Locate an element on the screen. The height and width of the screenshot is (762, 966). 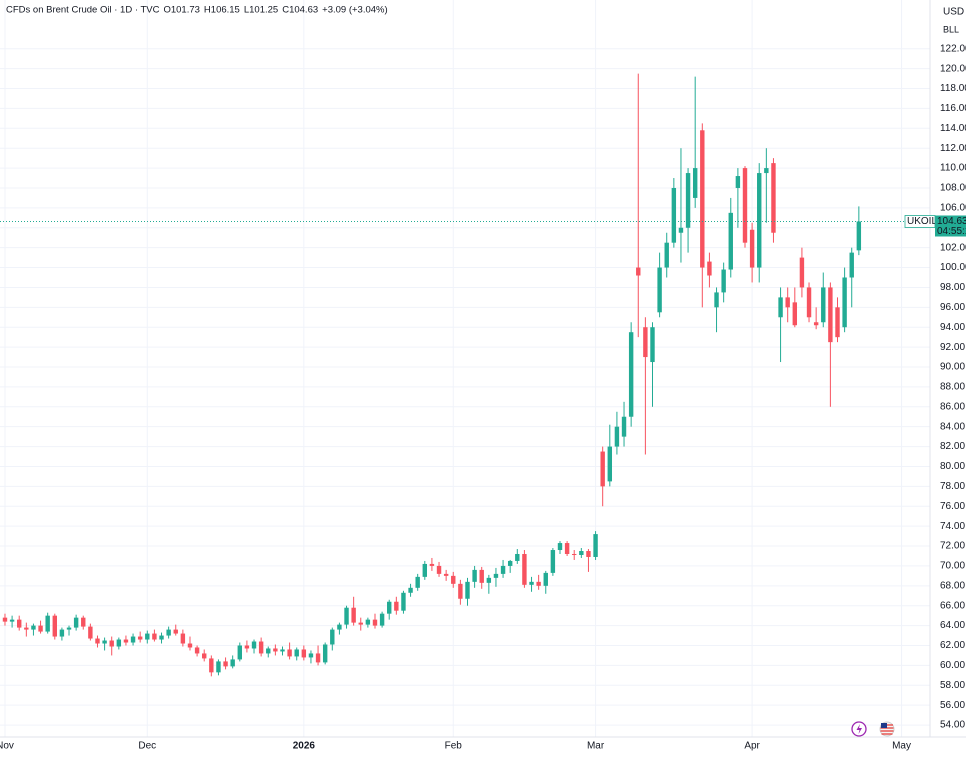
unit: BLL is located at coordinates (951, 29).